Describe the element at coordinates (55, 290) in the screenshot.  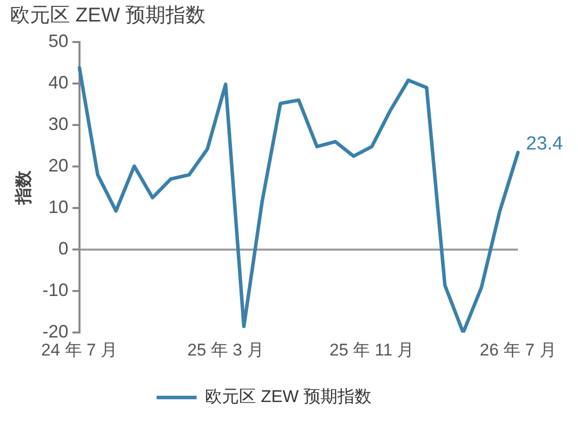
I see `y-tick-label: -10` at that location.